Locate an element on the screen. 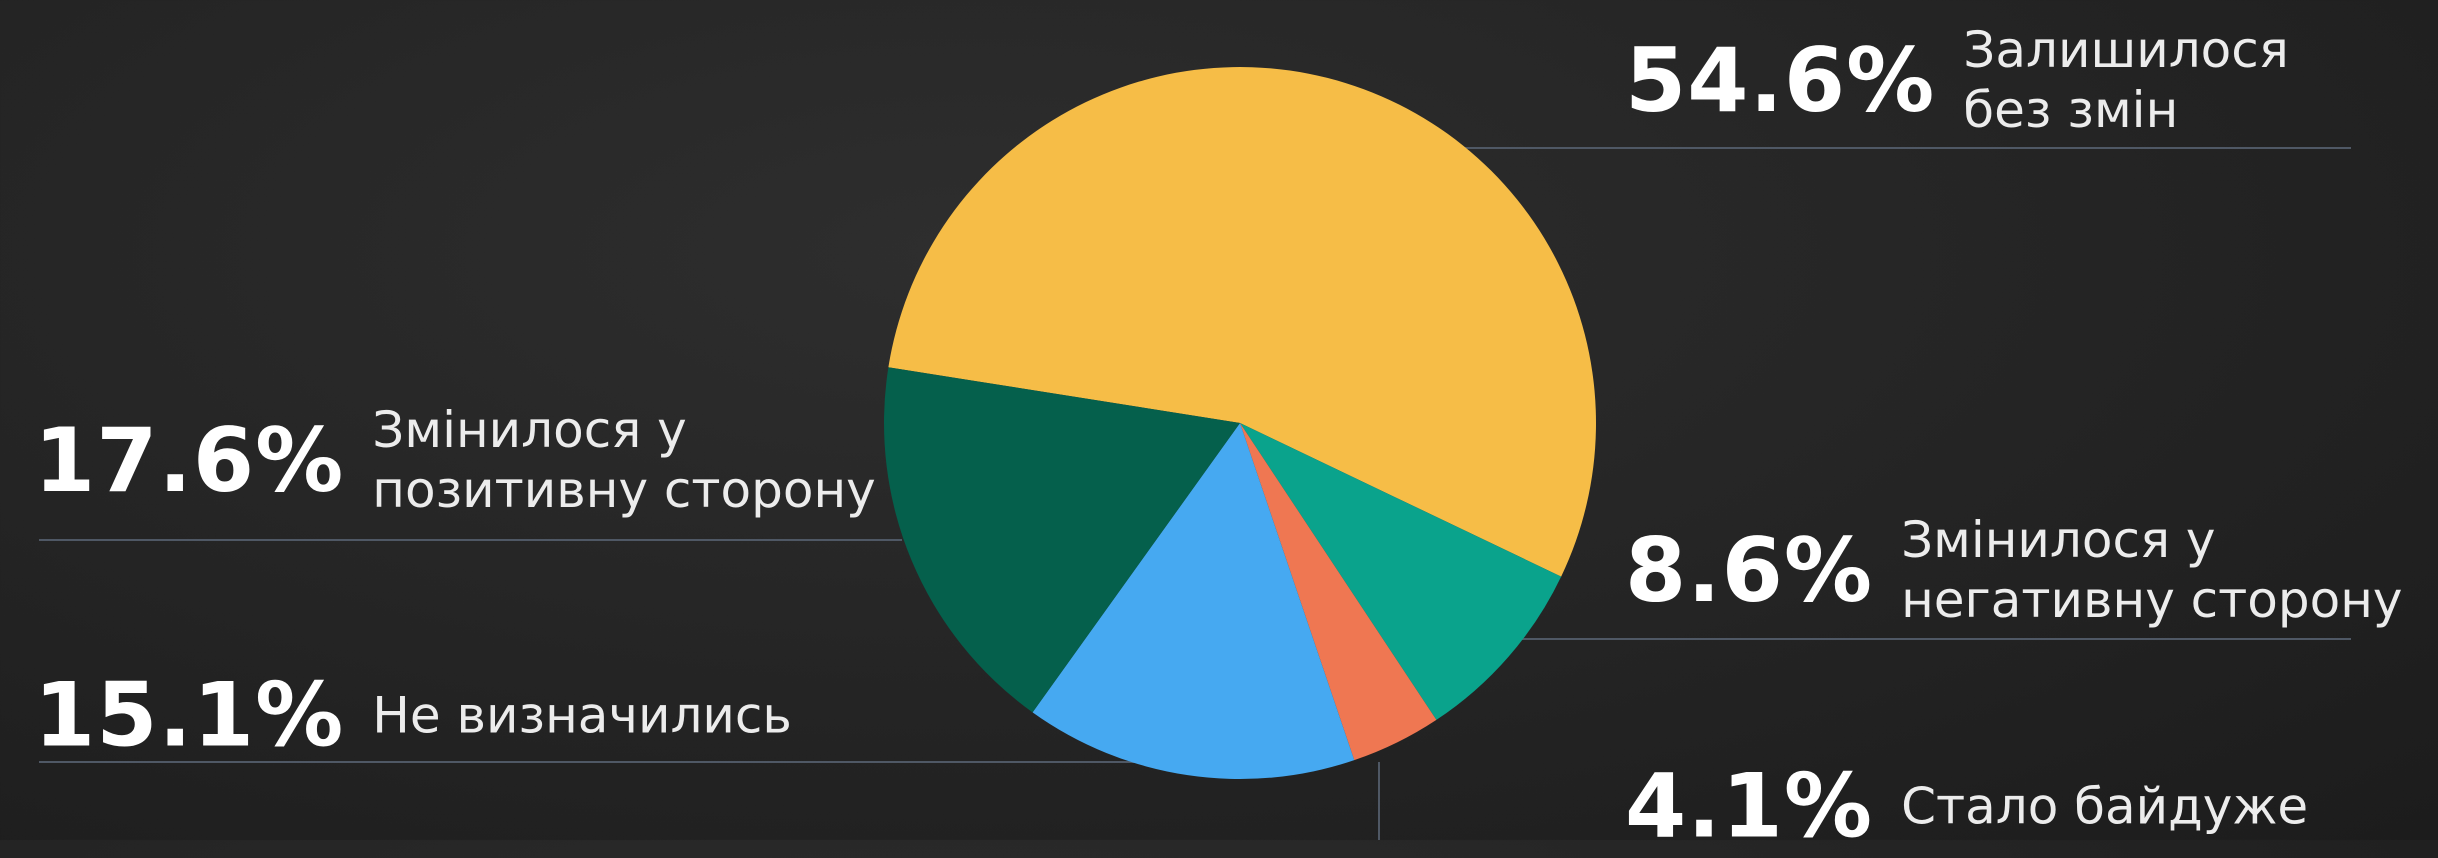 The image size is (2438, 858). value-label: 17.6% is located at coordinates (189, 460).